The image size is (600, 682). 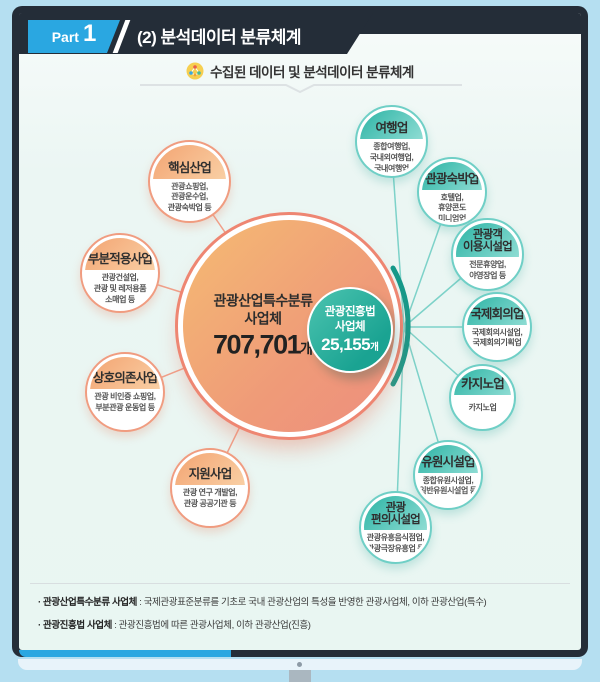 What do you see at coordinates (300, 676) in the screenshot?
I see `monitor-stand` at bounding box center [300, 676].